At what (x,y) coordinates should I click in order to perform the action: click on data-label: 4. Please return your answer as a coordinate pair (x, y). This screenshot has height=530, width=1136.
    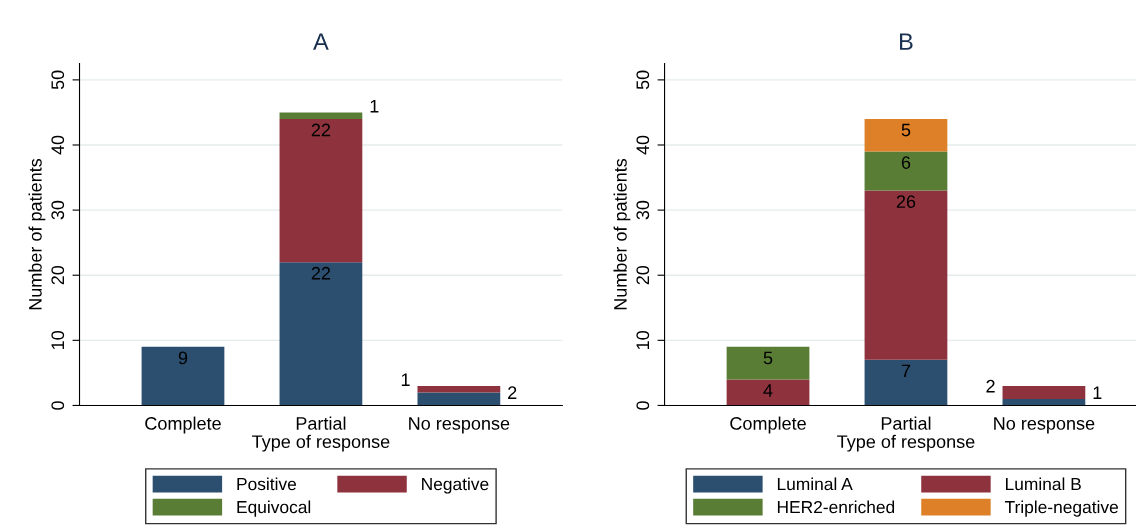
    Looking at the image, I should click on (768, 390).